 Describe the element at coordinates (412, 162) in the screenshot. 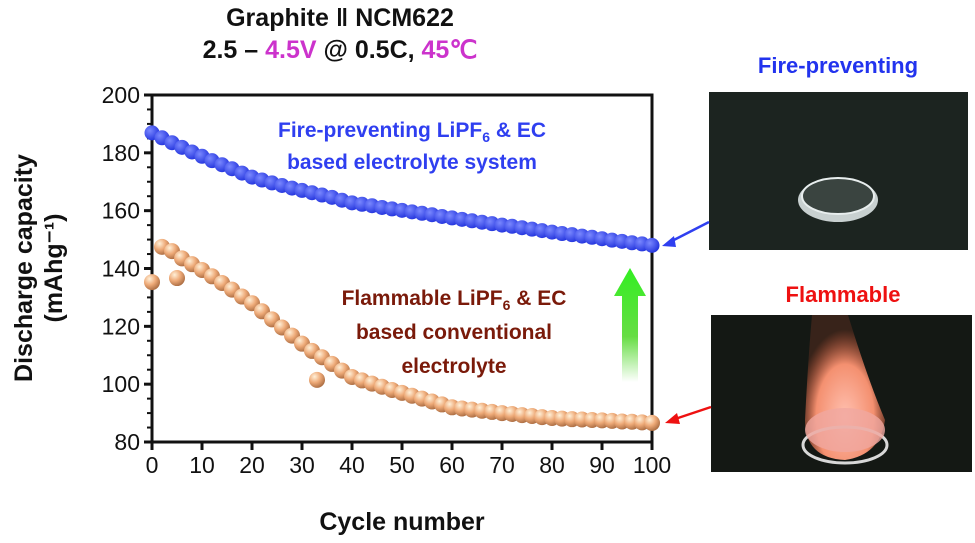

I see `series-label-fire-preventing-line2: based electrolyte system` at that location.